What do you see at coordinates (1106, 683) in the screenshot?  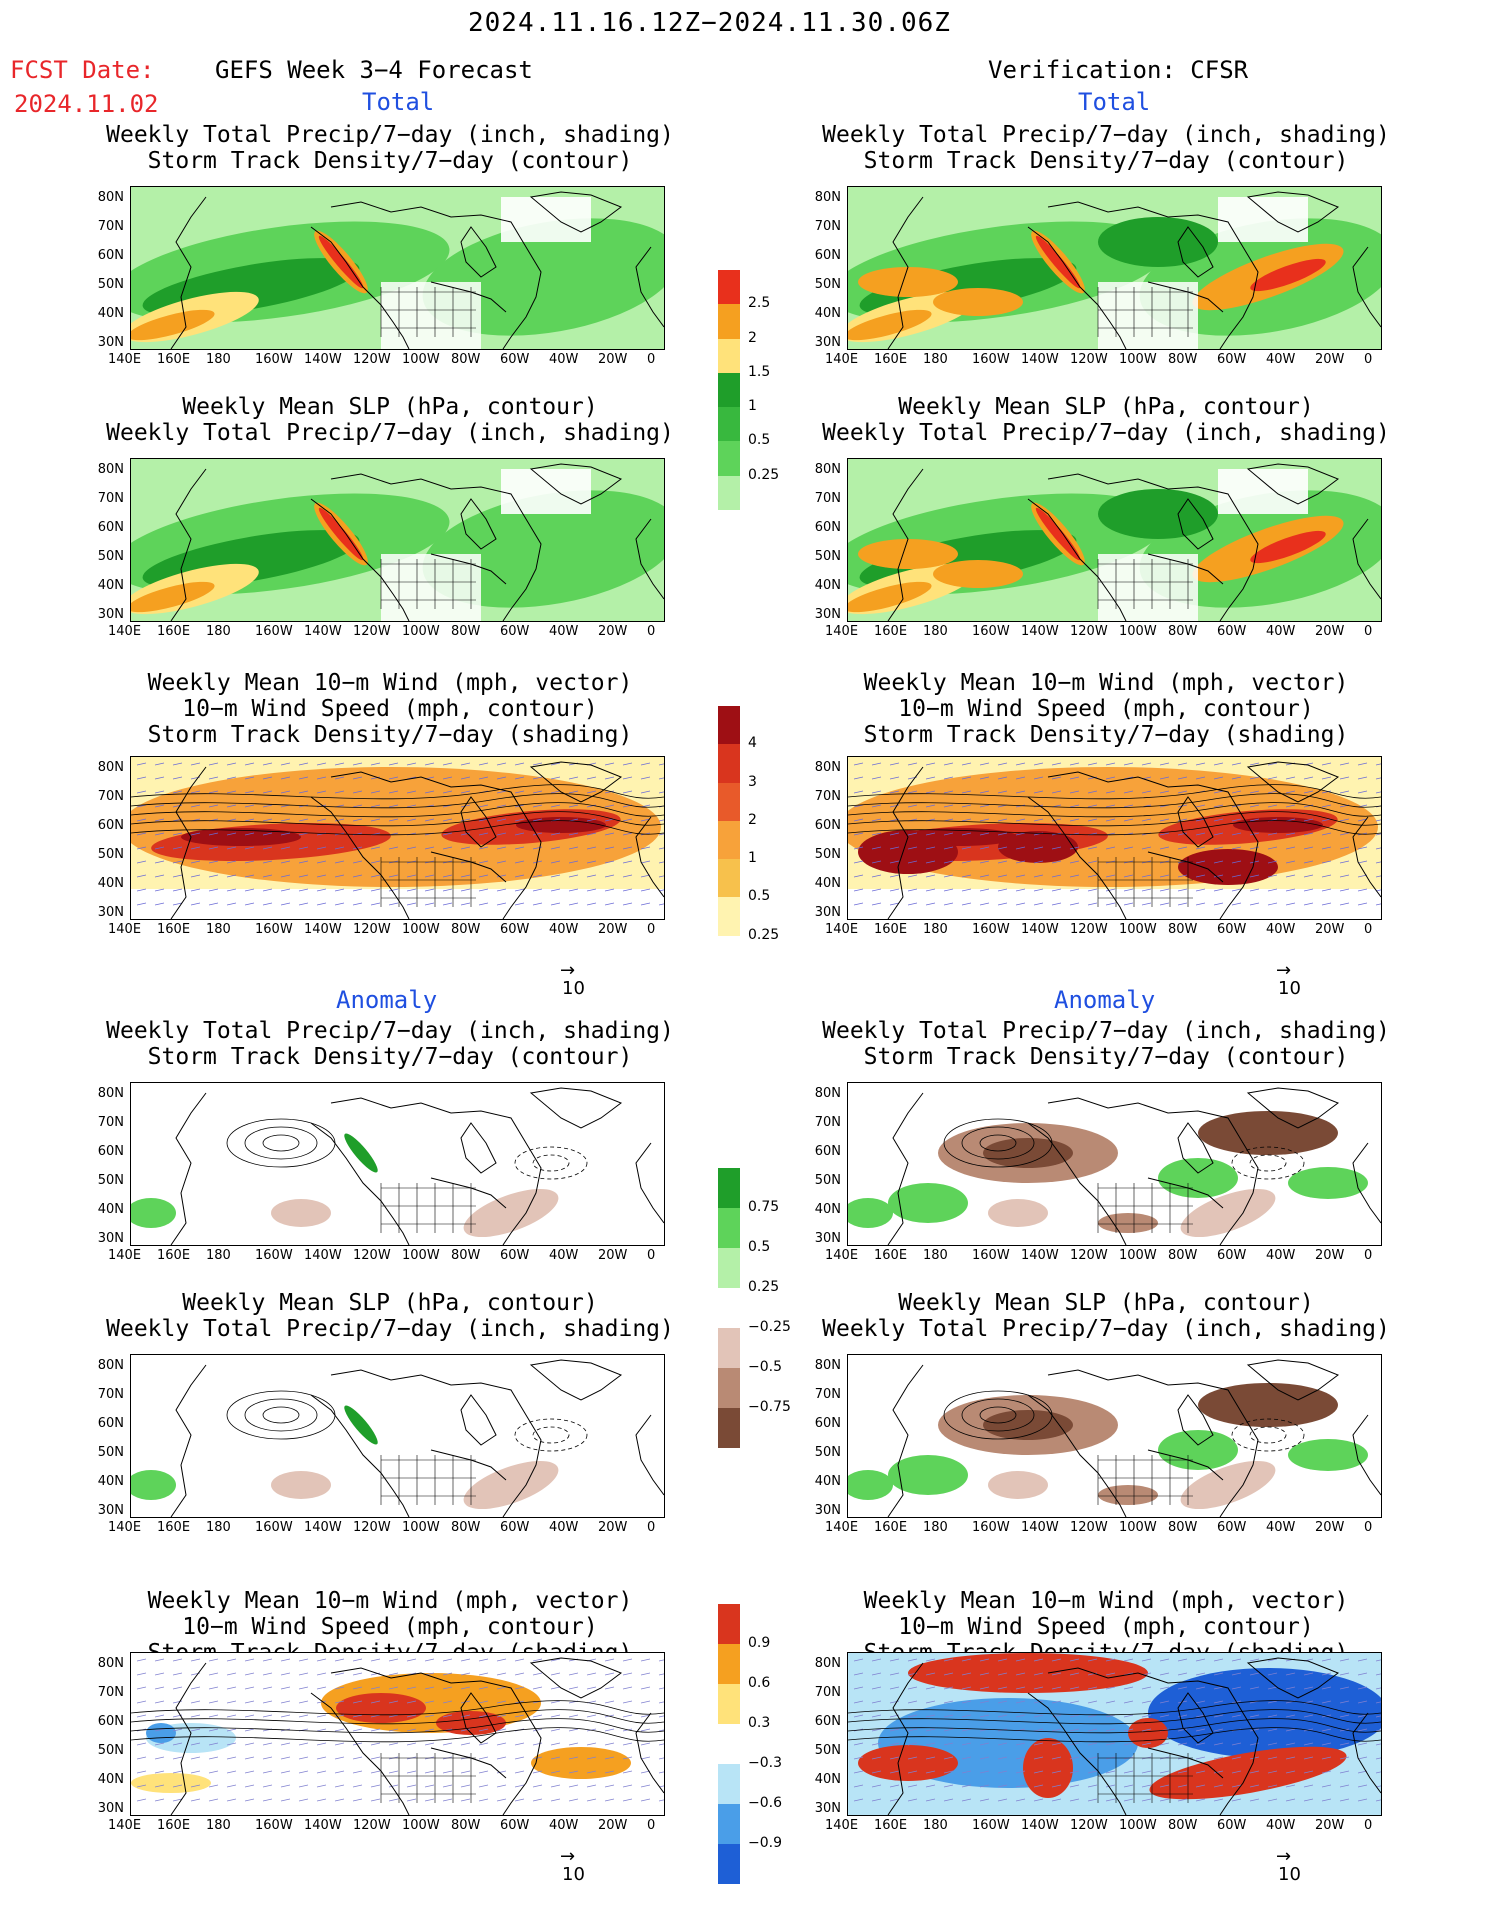 I see `panel-title-verification-2-0: Weekly Mean 10−m Wind (mph, vector)` at bounding box center [1106, 683].